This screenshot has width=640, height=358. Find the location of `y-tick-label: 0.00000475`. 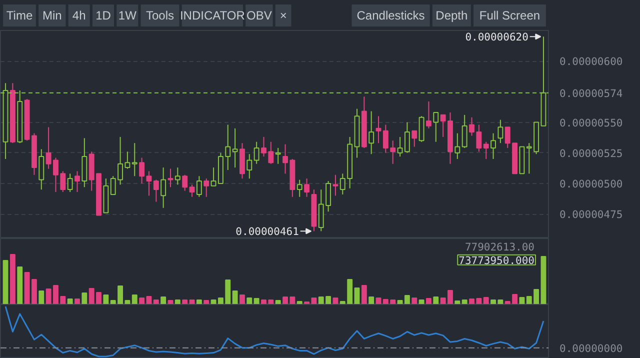

y-tick-label: 0.00000475 is located at coordinates (591, 215).